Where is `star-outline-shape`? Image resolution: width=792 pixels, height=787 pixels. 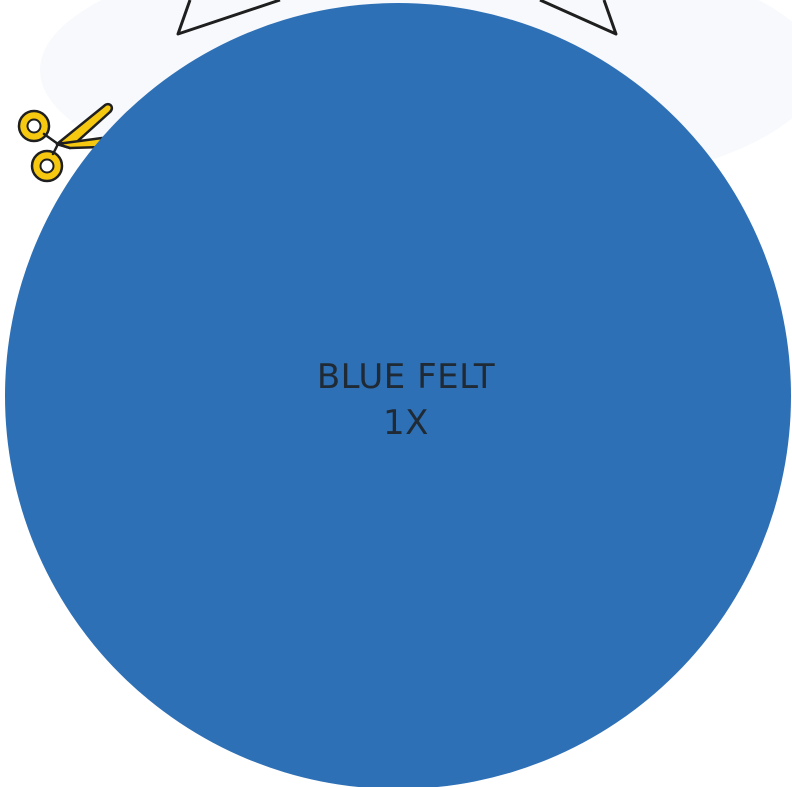
star-outline-shape is located at coordinates (397, 18).